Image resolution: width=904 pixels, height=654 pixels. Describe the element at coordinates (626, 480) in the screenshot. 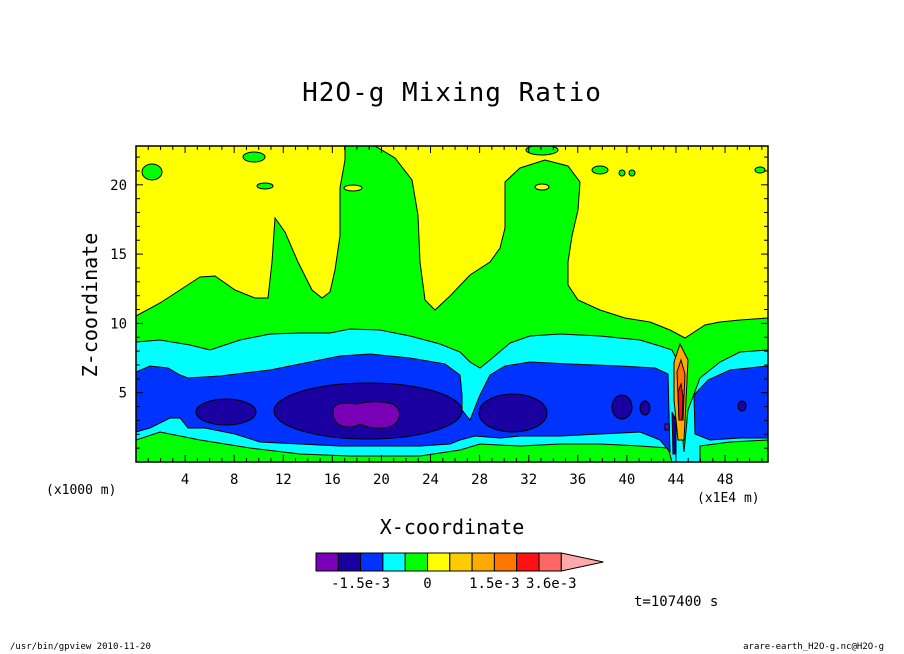

I see `x-tick-label: 40` at that location.